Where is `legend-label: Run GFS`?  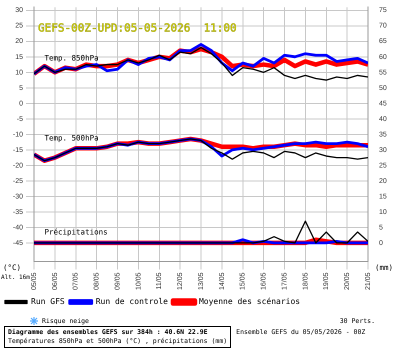
legend-label: Run GFS is located at coordinates (48, 301).